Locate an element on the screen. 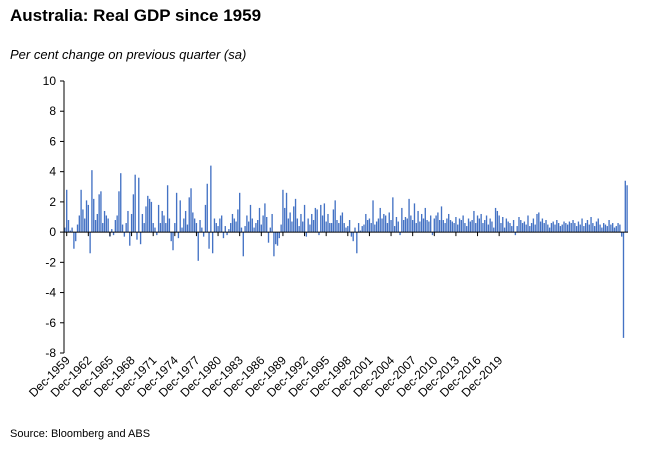  chart-subtitle: Per cent change on previous quarter (sa) is located at coordinates (128, 54).